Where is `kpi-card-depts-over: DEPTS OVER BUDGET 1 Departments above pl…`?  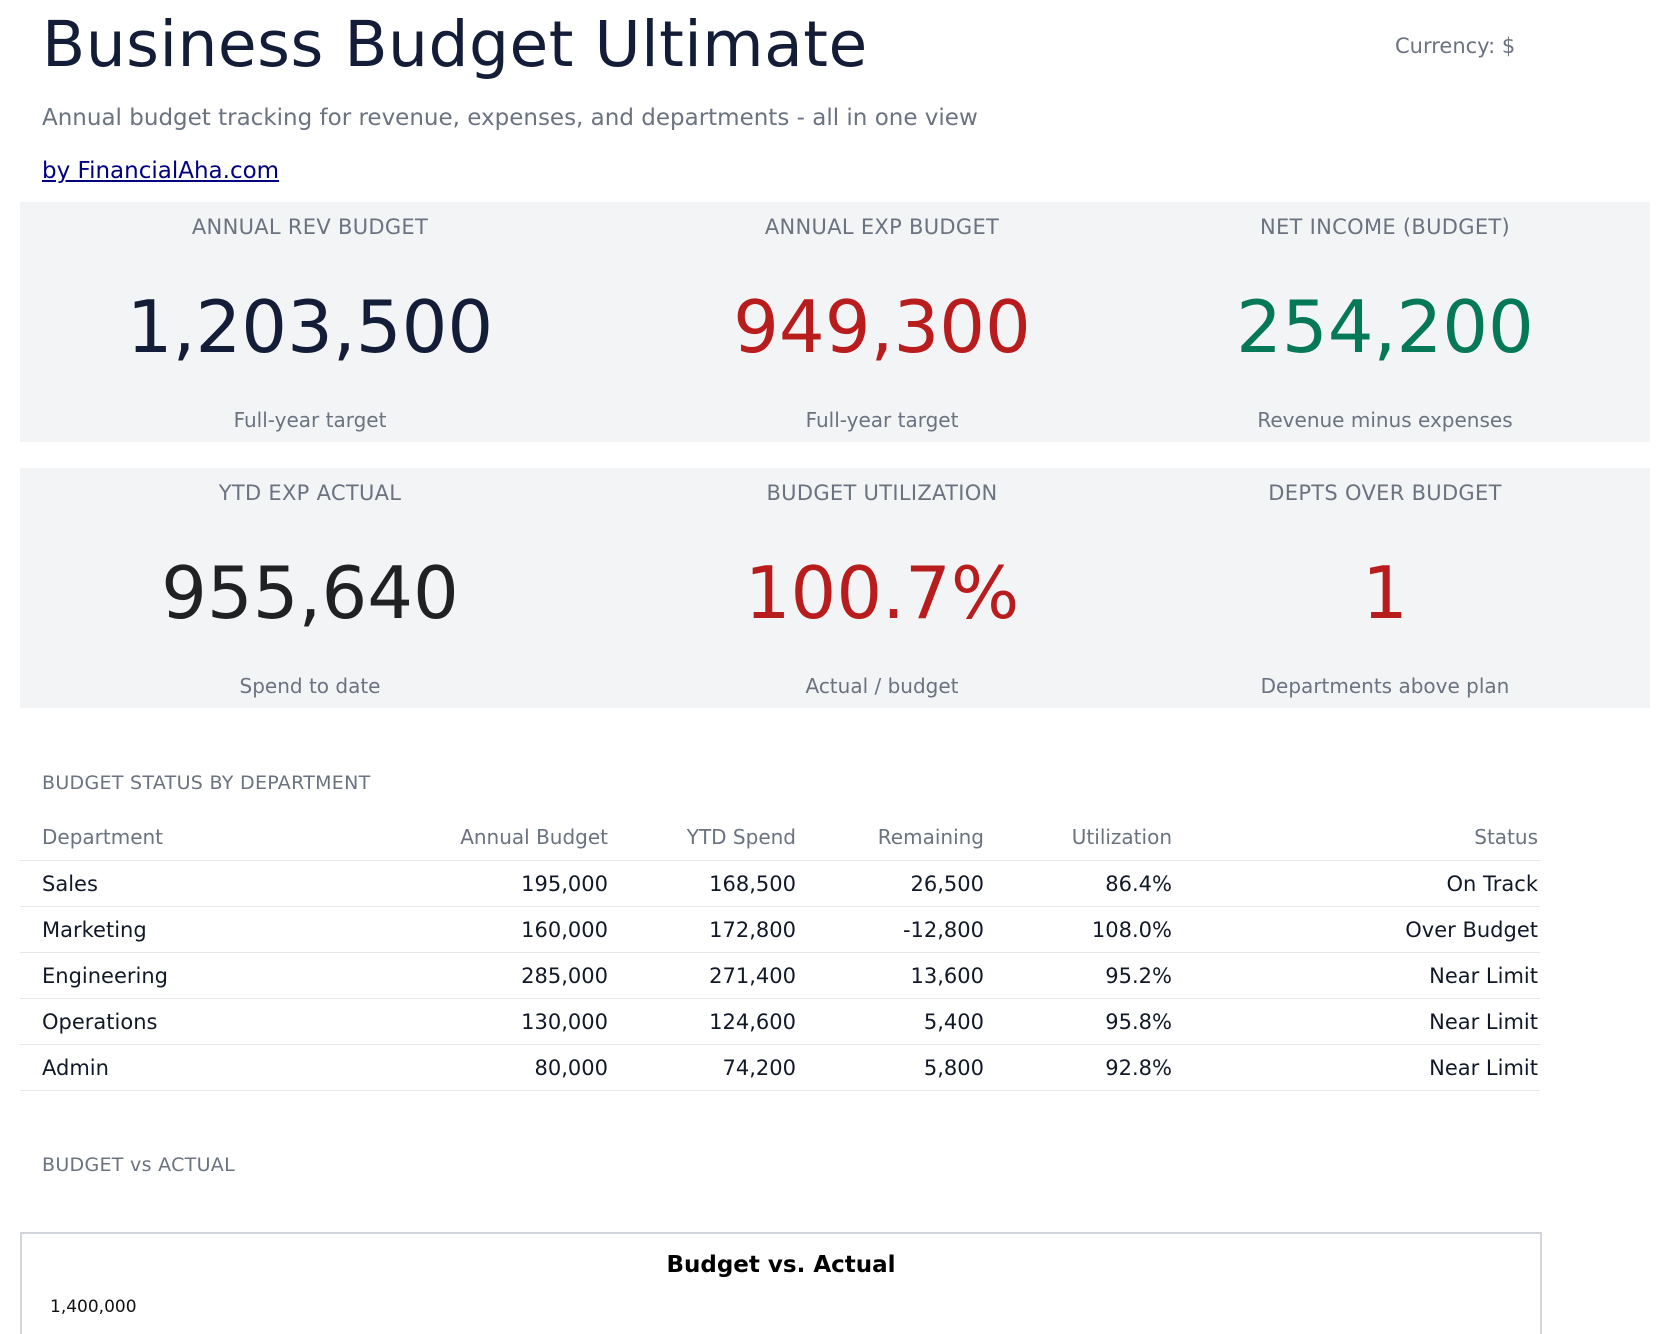 kpi-card-depts-over: DEPTS OVER BUDGET 1 Departments above pl… is located at coordinates (1385, 588).